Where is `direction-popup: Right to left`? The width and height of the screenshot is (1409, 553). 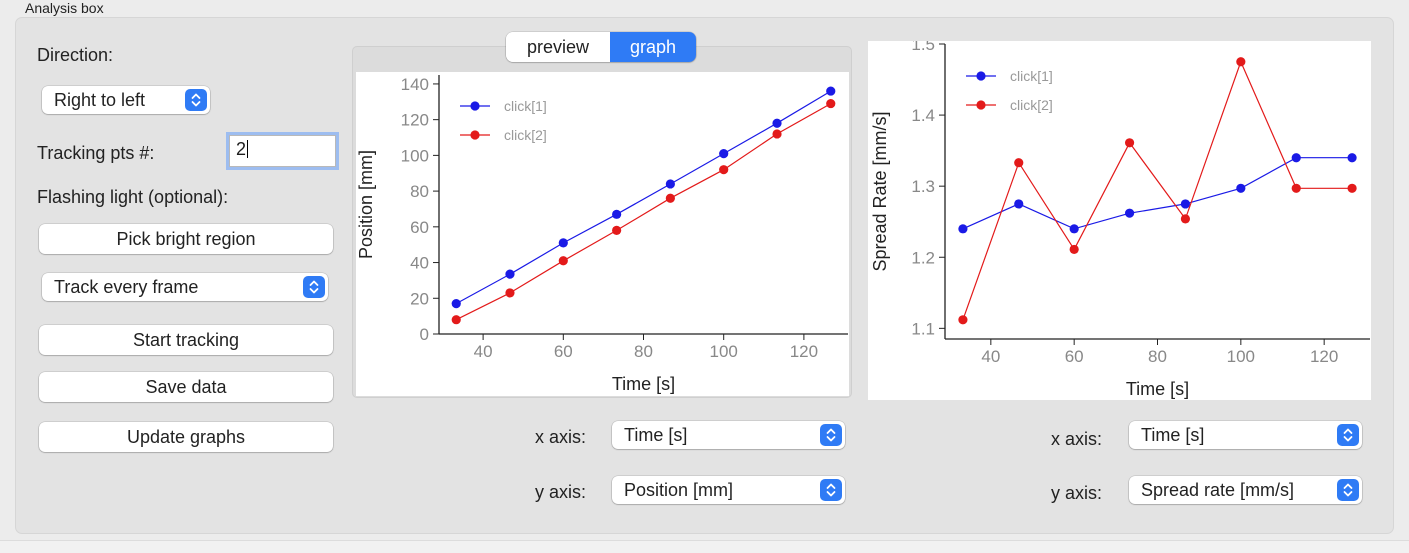
direction-popup: Right to left is located at coordinates (126, 100).